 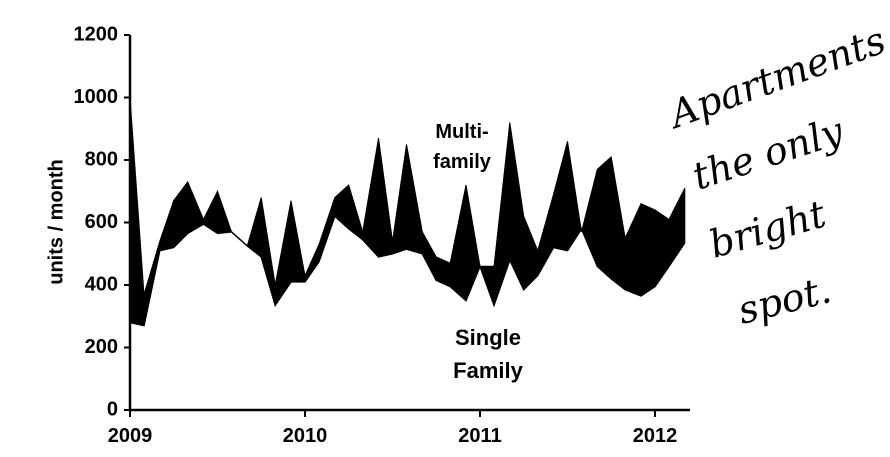 What do you see at coordinates (461, 132) in the screenshot?
I see `svg-text: Multi-` at bounding box center [461, 132].